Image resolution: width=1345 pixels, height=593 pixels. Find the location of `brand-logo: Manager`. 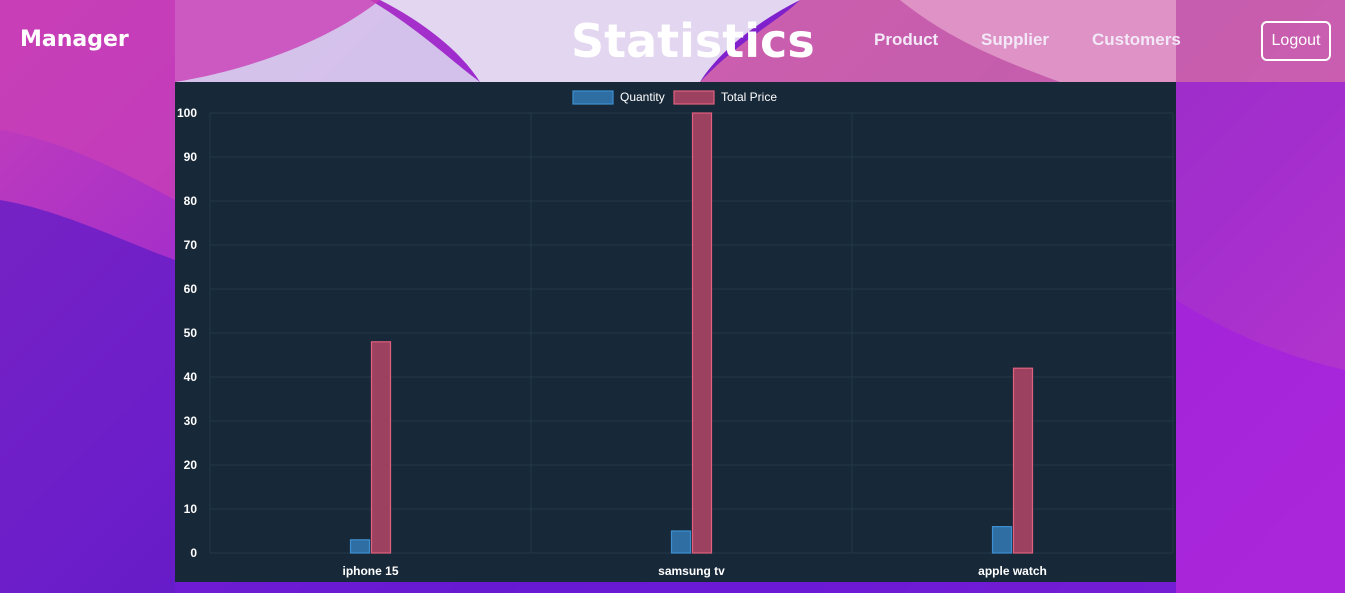

brand-logo: Manager is located at coordinates (74, 39).